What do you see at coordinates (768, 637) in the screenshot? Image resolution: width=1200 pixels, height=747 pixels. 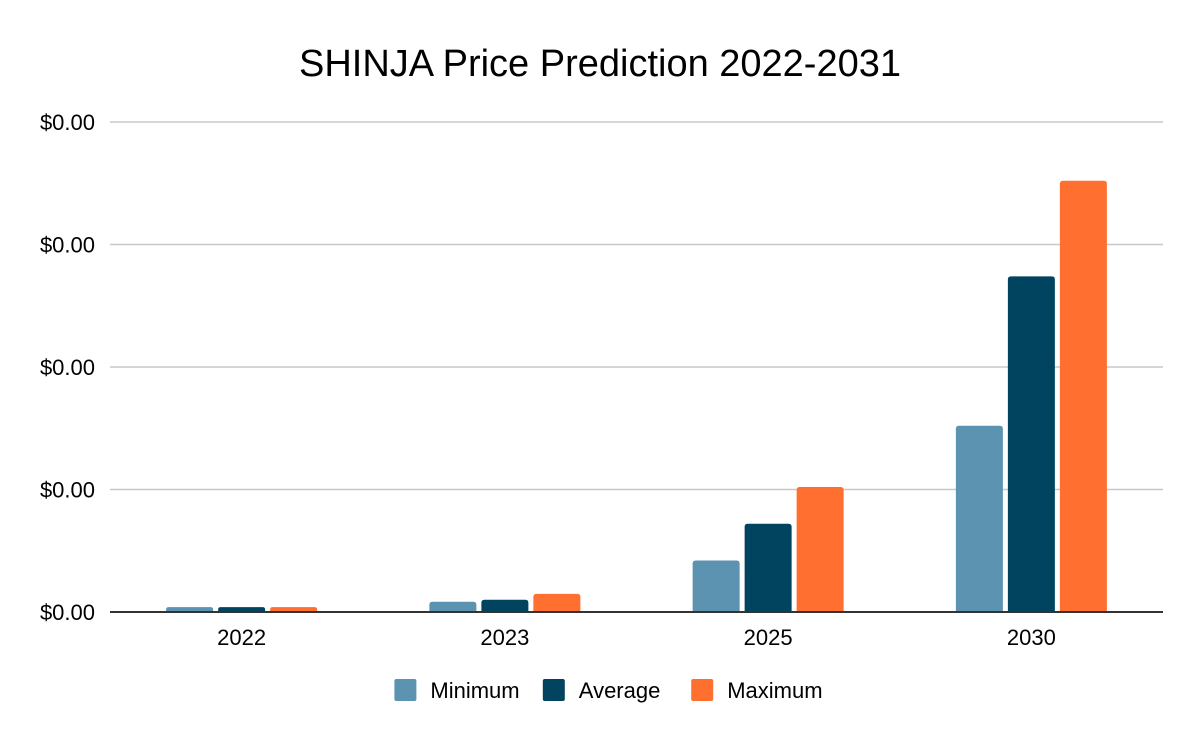 I see `x-tick-label: 2025` at bounding box center [768, 637].